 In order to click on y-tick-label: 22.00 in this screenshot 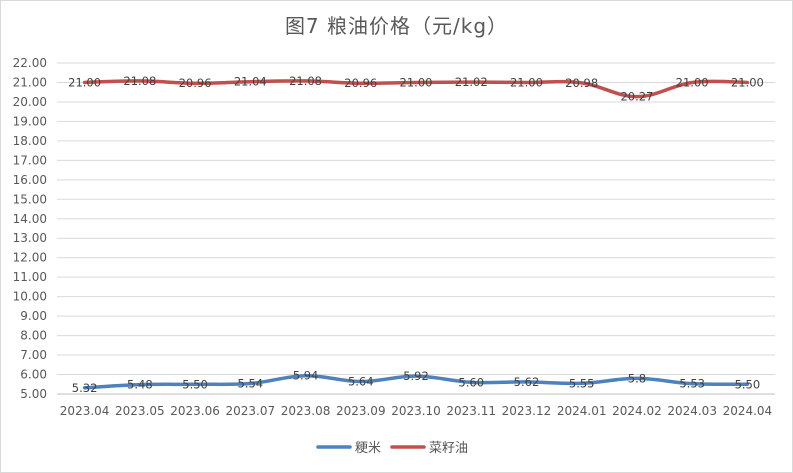, I will do `click(30, 63)`.